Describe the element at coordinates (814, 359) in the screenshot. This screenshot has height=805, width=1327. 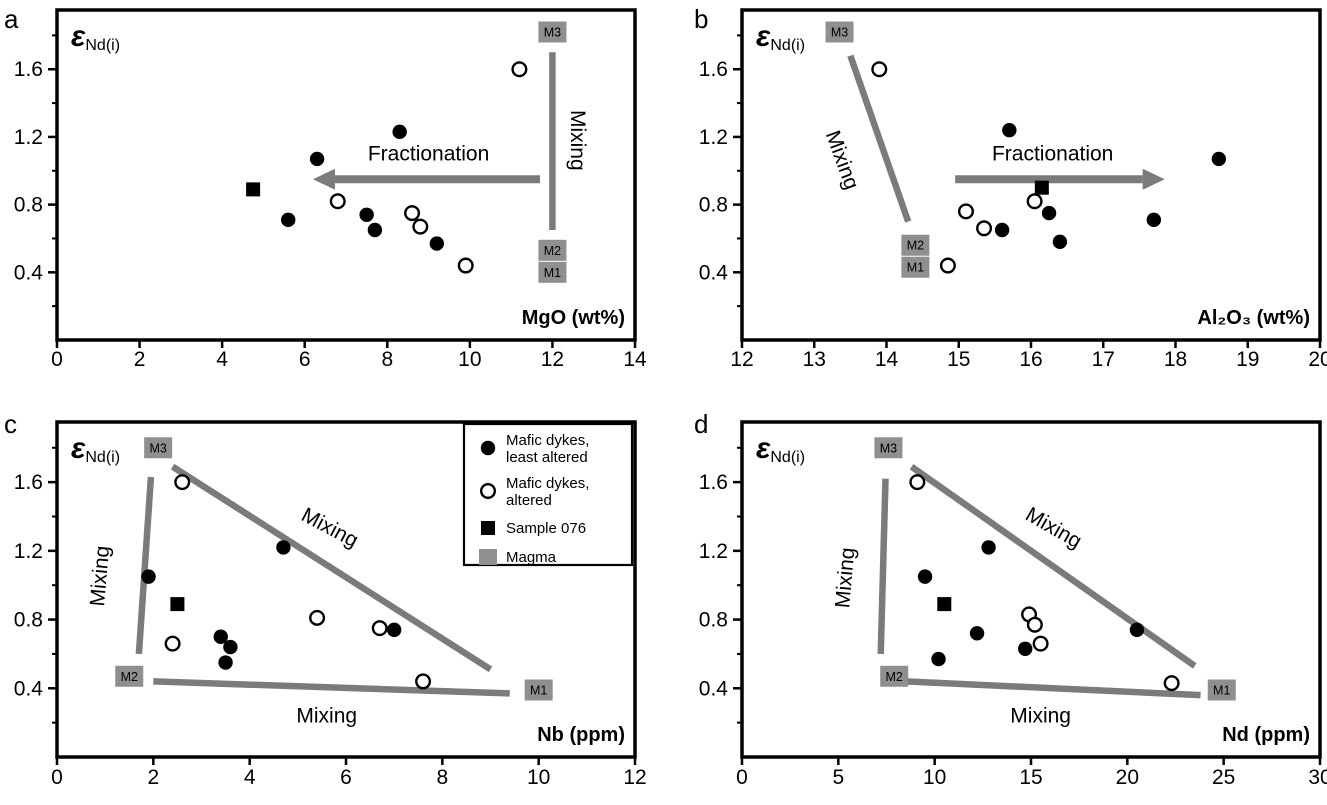
I see `x-tick-label: 13` at that location.